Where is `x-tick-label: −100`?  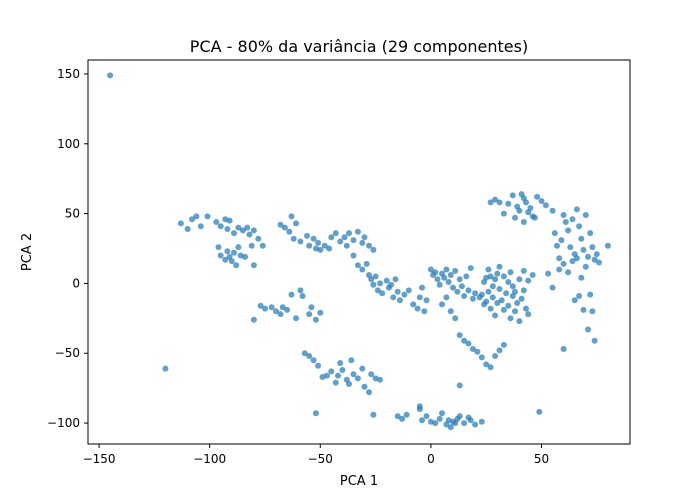
x-tick-label: −100 is located at coordinates (209, 459).